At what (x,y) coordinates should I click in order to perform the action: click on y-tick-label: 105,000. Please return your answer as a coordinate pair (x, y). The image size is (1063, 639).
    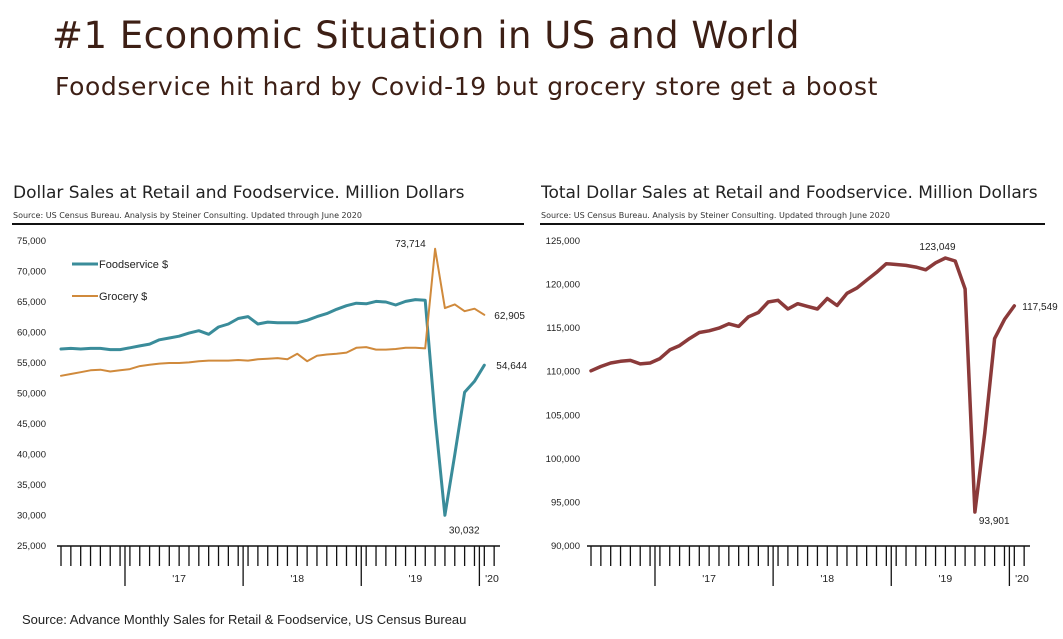
    Looking at the image, I should click on (563, 415).